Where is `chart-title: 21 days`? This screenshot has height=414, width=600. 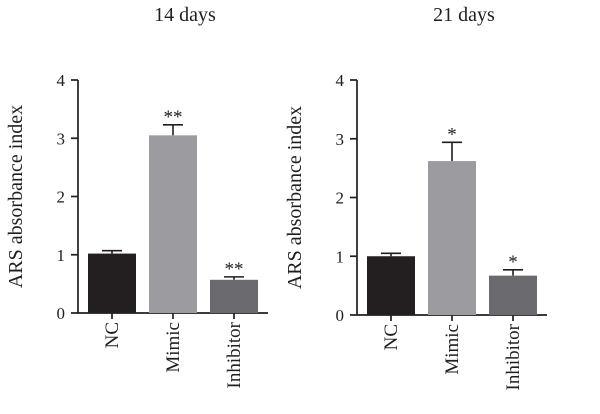 chart-title: 21 days is located at coordinates (464, 15).